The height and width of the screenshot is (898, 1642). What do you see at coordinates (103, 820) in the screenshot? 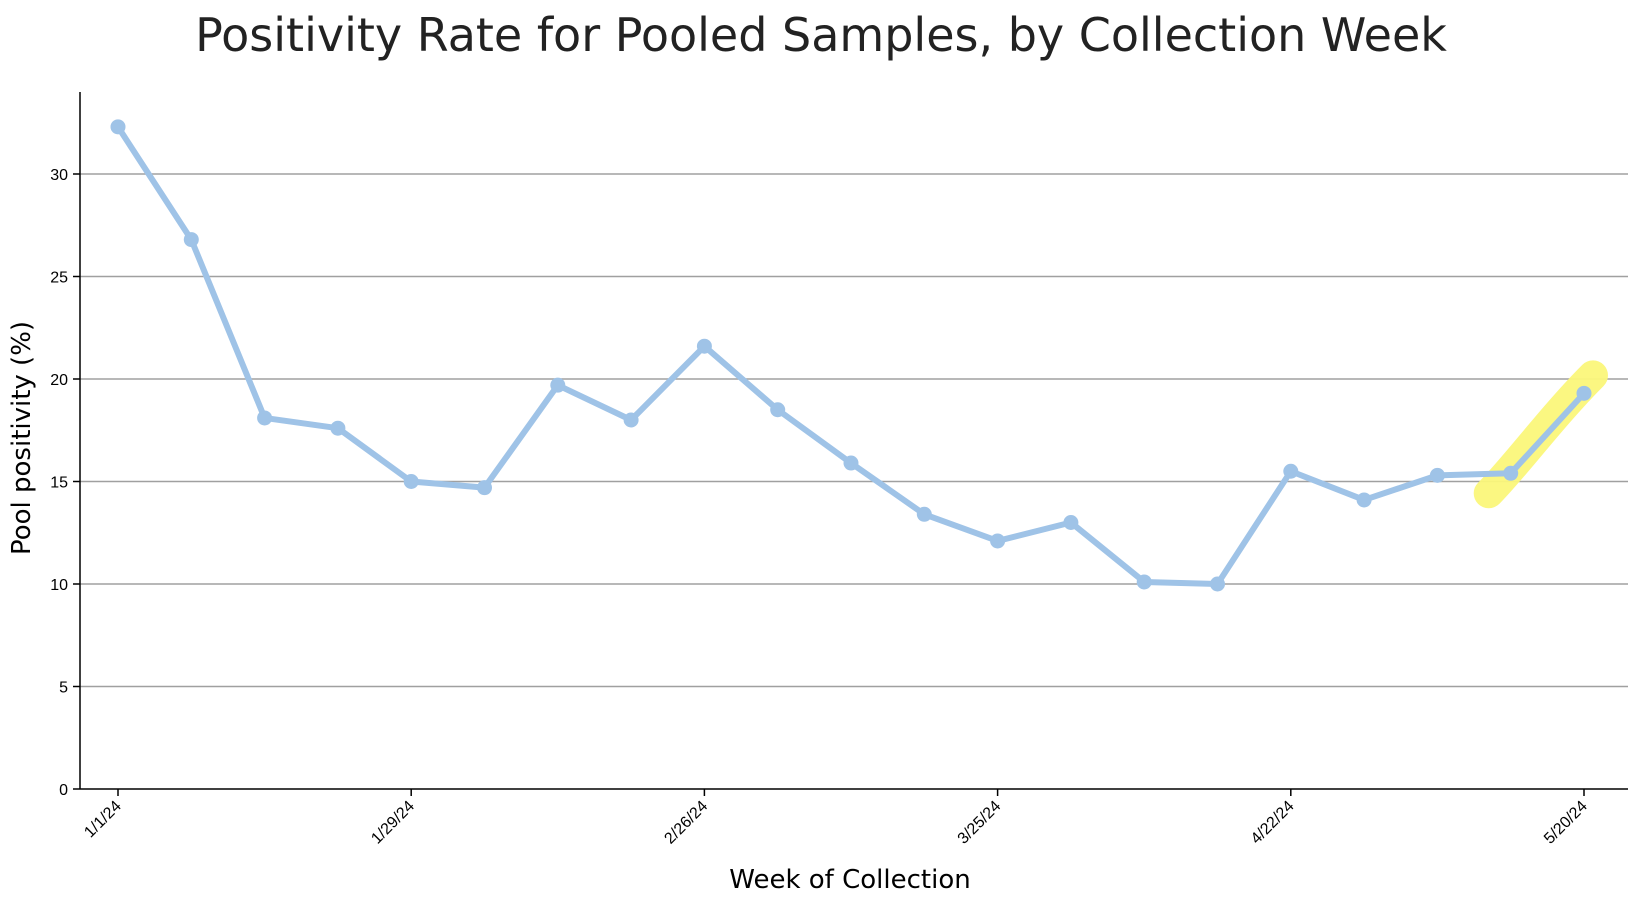
I see `x-tick-label: 1/1/24` at bounding box center [103, 820].